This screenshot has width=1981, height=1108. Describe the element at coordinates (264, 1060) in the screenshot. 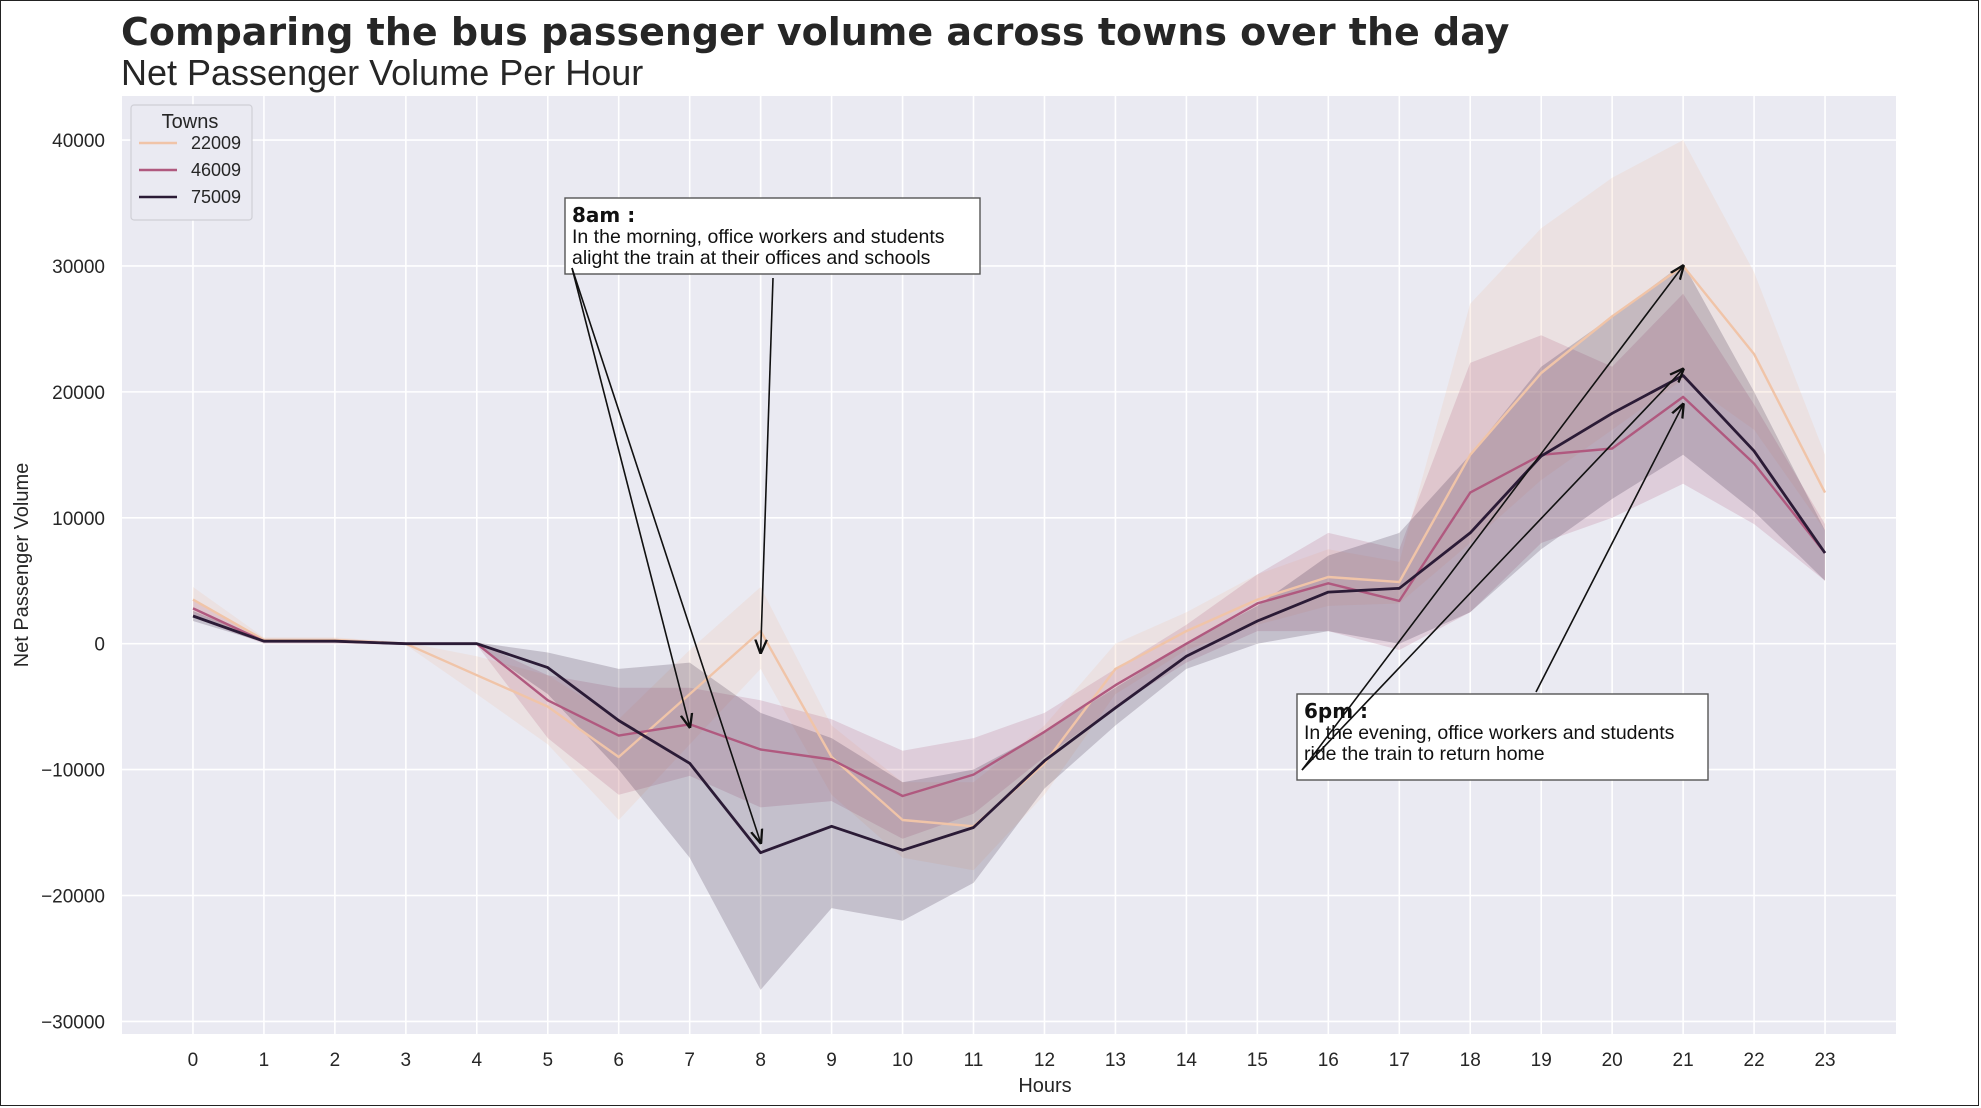

I see `x-tick-label: 1` at that location.